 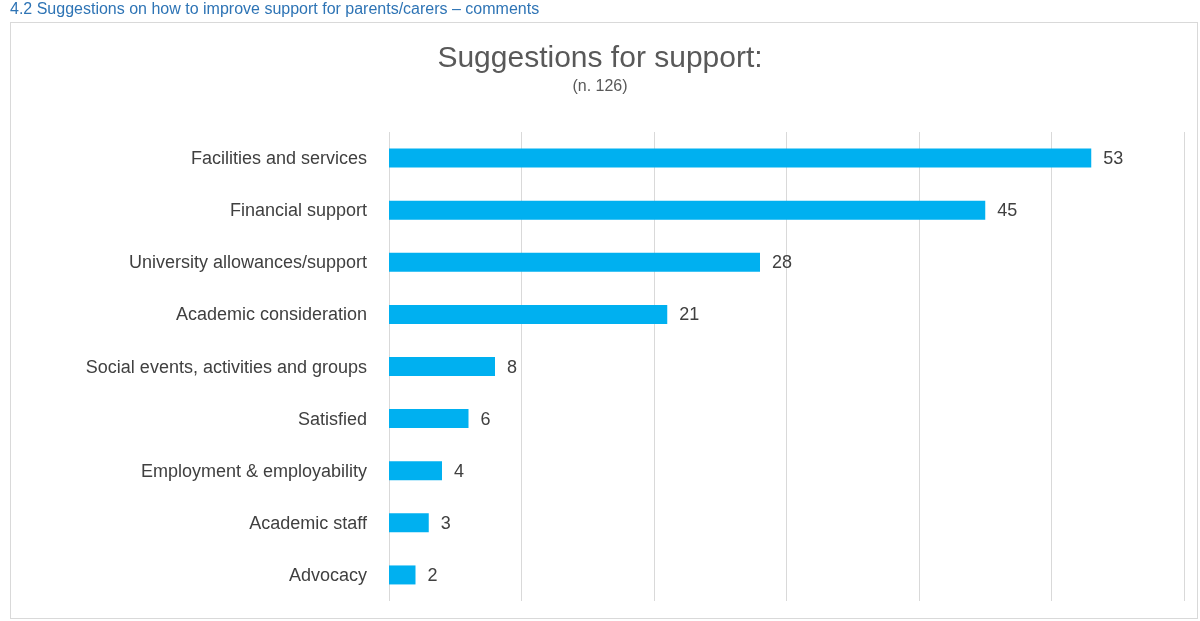 What do you see at coordinates (512, 366) in the screenshot?
I see `data-label: 8` at bounding box center [512, 366].